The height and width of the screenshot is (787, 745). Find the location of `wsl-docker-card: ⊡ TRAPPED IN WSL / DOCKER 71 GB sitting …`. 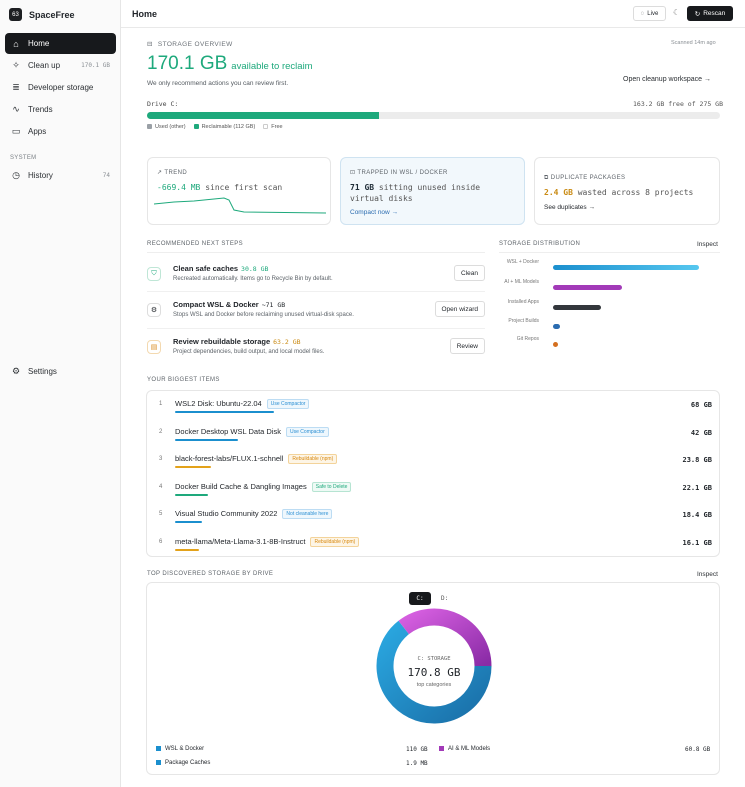

wsl-docker-card: ⊡ TRAPPED IN WSL / DOCKER 71 GB sitting … is located at coordinates (432, 191).